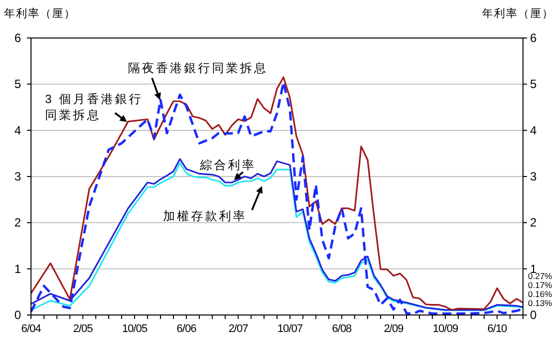  What do you see at coordinates (533, 130) in the screenshot?
I see `y2-tick-label: 4` at bounding box center [533, 130].